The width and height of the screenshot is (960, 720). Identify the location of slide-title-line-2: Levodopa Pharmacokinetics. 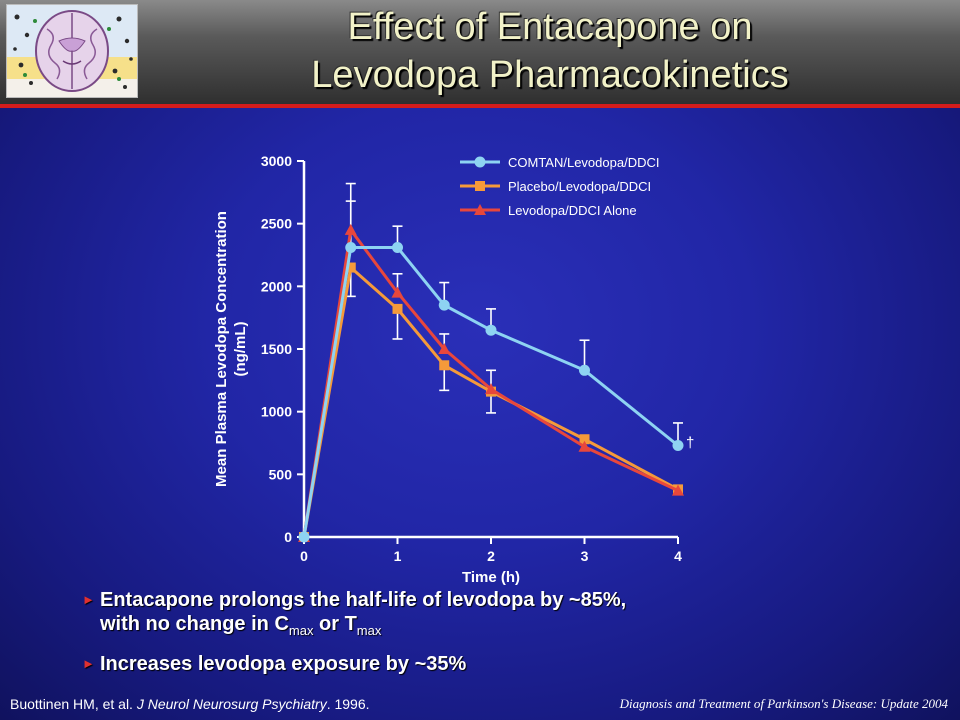
(550, 75).